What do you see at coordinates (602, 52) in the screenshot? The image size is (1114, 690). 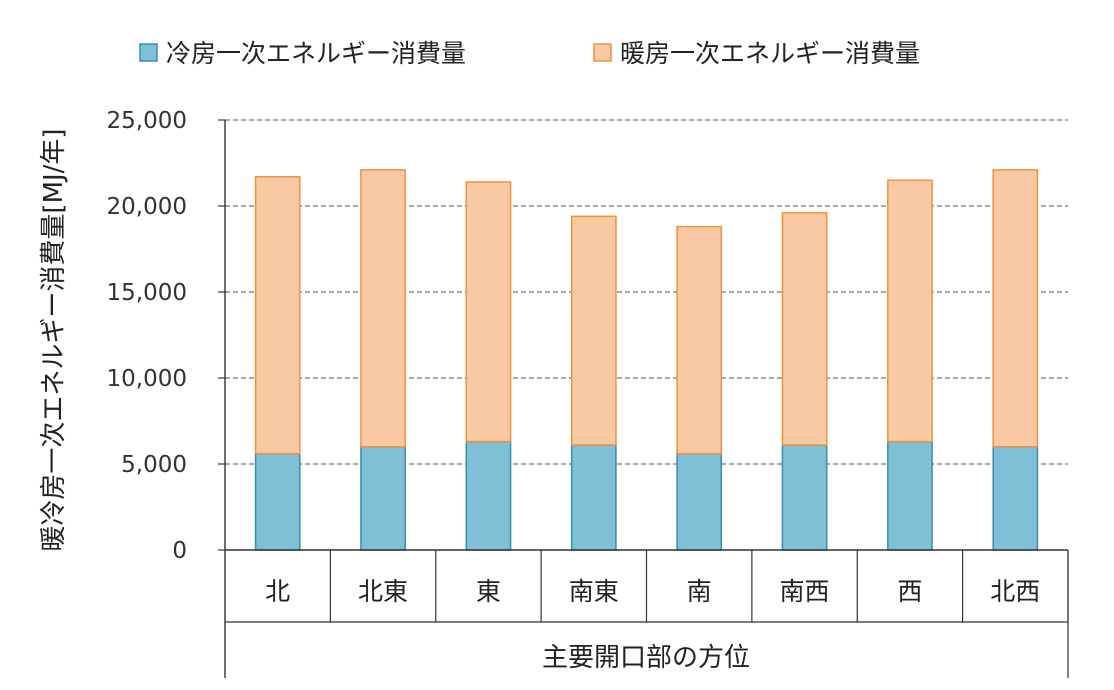 I see `legend-swatch-heating` at bounding box center [602, 52].